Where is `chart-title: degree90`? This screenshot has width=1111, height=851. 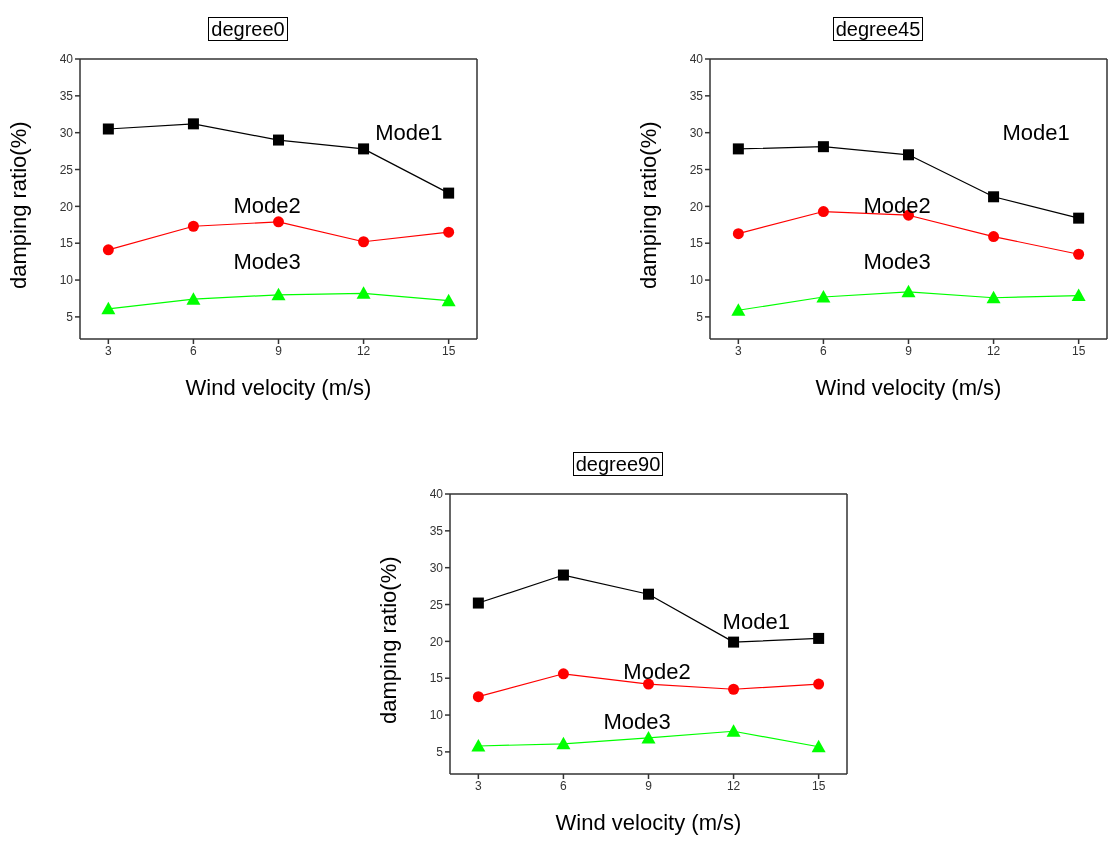 chart-title: degree90 is located at coordinates (618, 464).